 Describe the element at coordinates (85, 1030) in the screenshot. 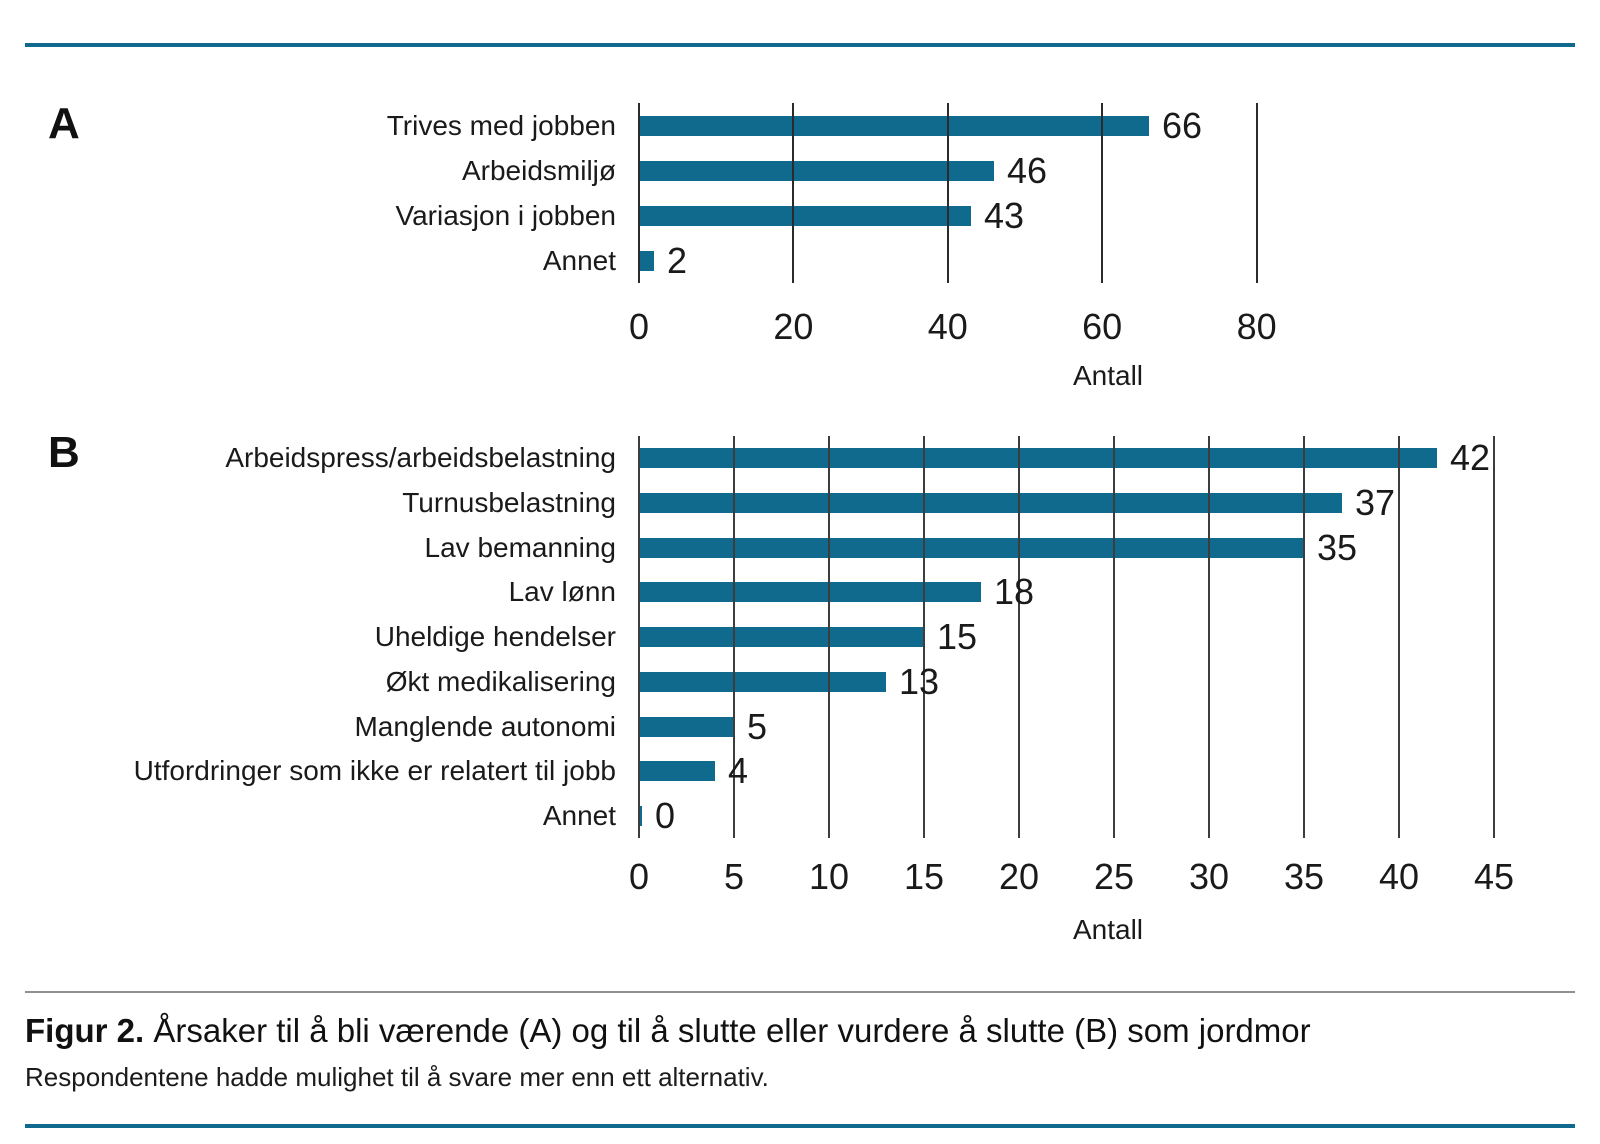

I see `figure-caption-label: Figur 2.` at that location.